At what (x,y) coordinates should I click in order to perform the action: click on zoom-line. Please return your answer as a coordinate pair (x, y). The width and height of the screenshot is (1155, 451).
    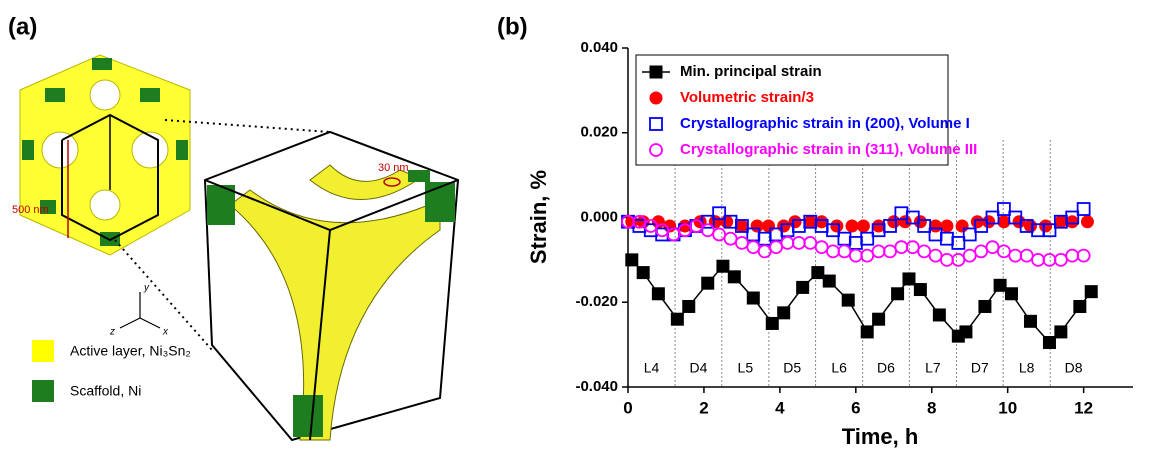
    Looking at the image, I should click on (163, 295).